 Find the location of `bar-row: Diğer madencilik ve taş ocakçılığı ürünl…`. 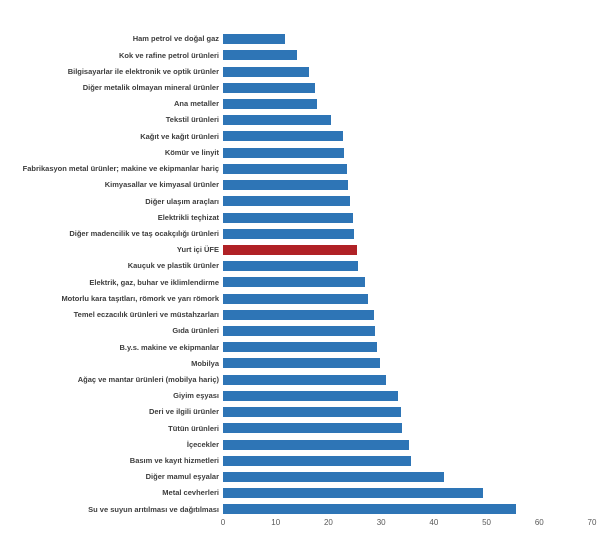

bar-row: Diğer madencilik ve taş ocakçılığı ürünl… is located at coordinates (300, 234).